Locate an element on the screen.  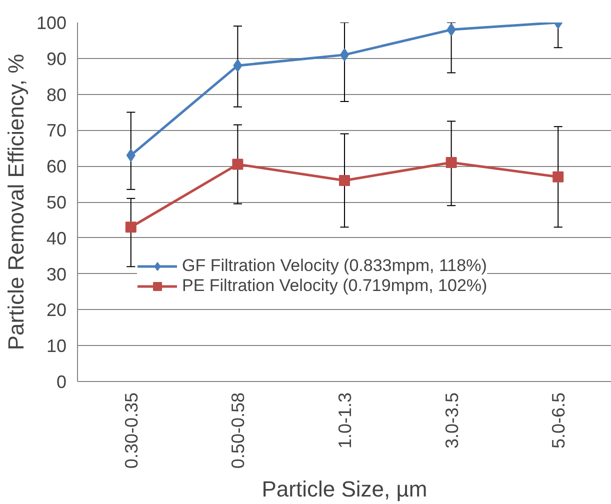
legend-label: PE Filtration Velocity (0.719mpm, 102%) is located at coordinates (335, 286).